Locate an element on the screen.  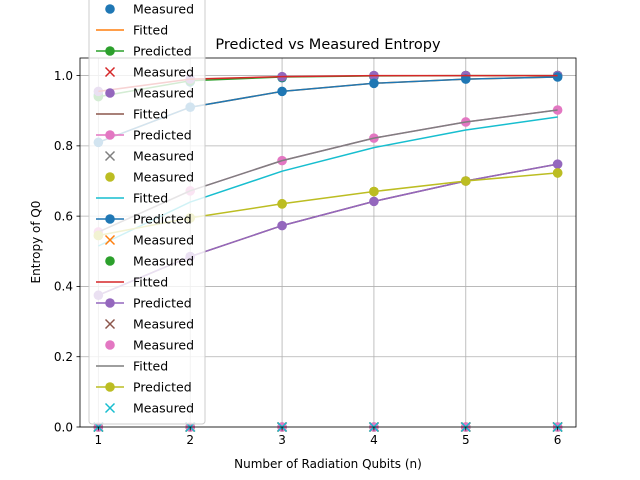
y-tick-label: 0.2 is located at coordinates (63, 357).